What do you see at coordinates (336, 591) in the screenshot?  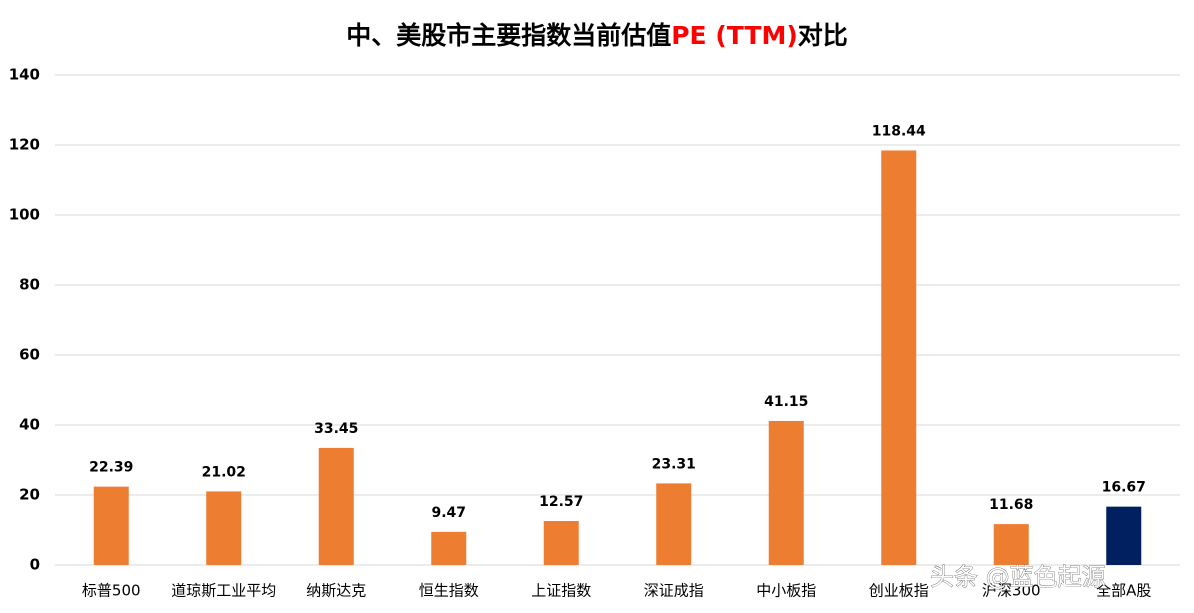 I see `x-tick-label: 纳斯达克` at bounding box center [336, 591].